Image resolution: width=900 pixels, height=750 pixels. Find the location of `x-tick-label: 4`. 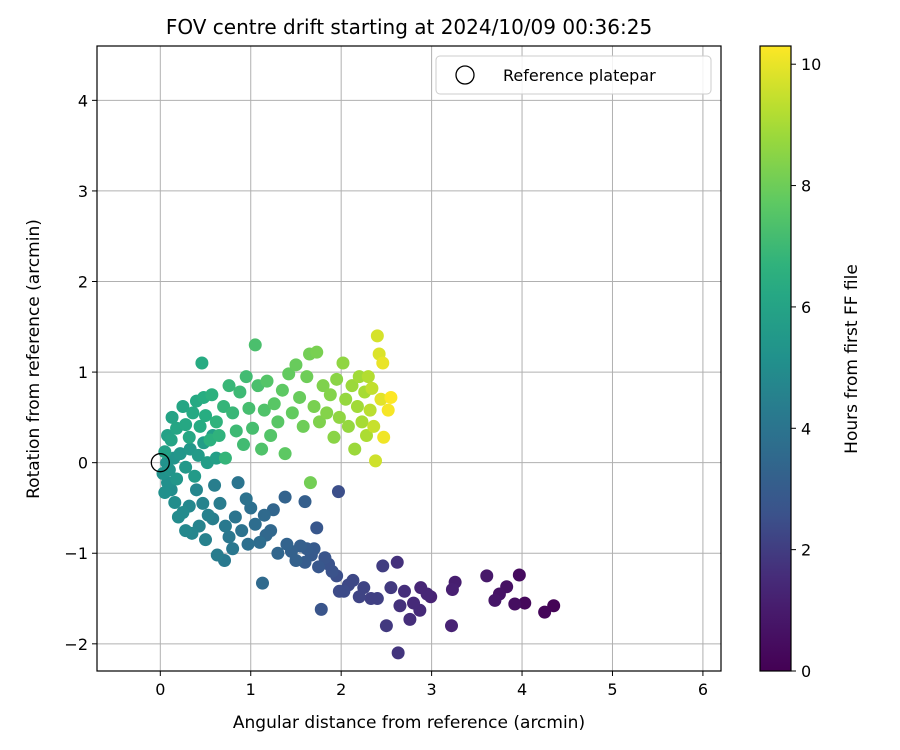

x-tick-label: 4 is located at coordinates (522, 689).